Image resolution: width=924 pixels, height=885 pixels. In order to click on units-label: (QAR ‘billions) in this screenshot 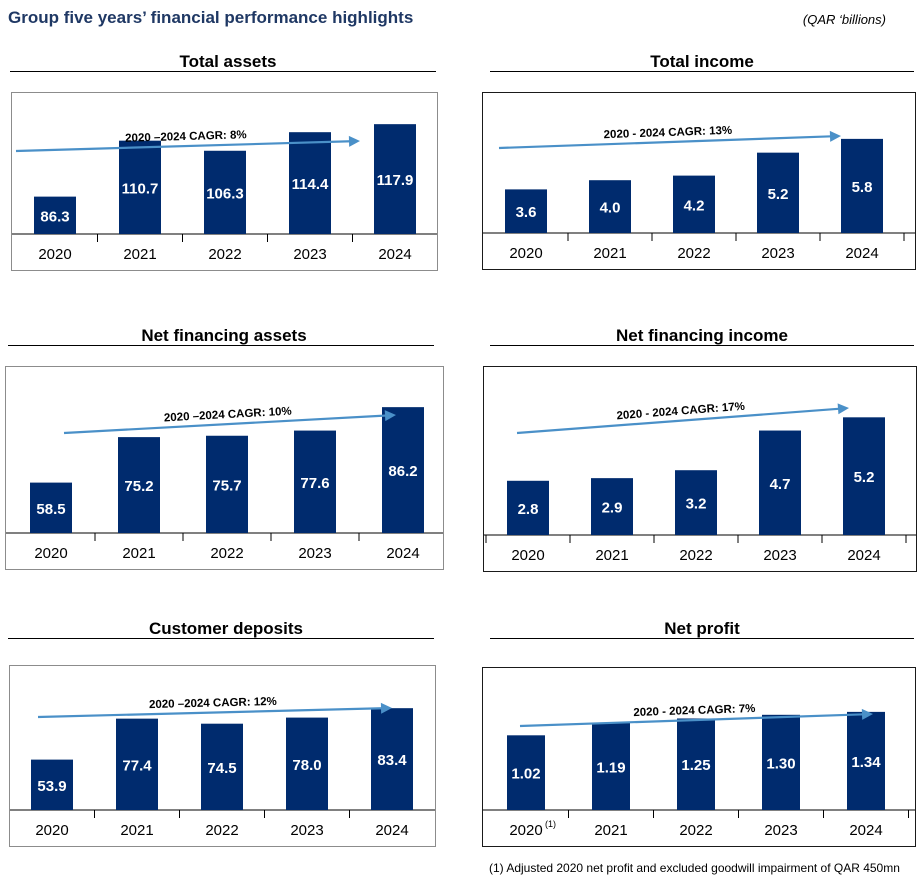, I will do `click(844, 19)`.